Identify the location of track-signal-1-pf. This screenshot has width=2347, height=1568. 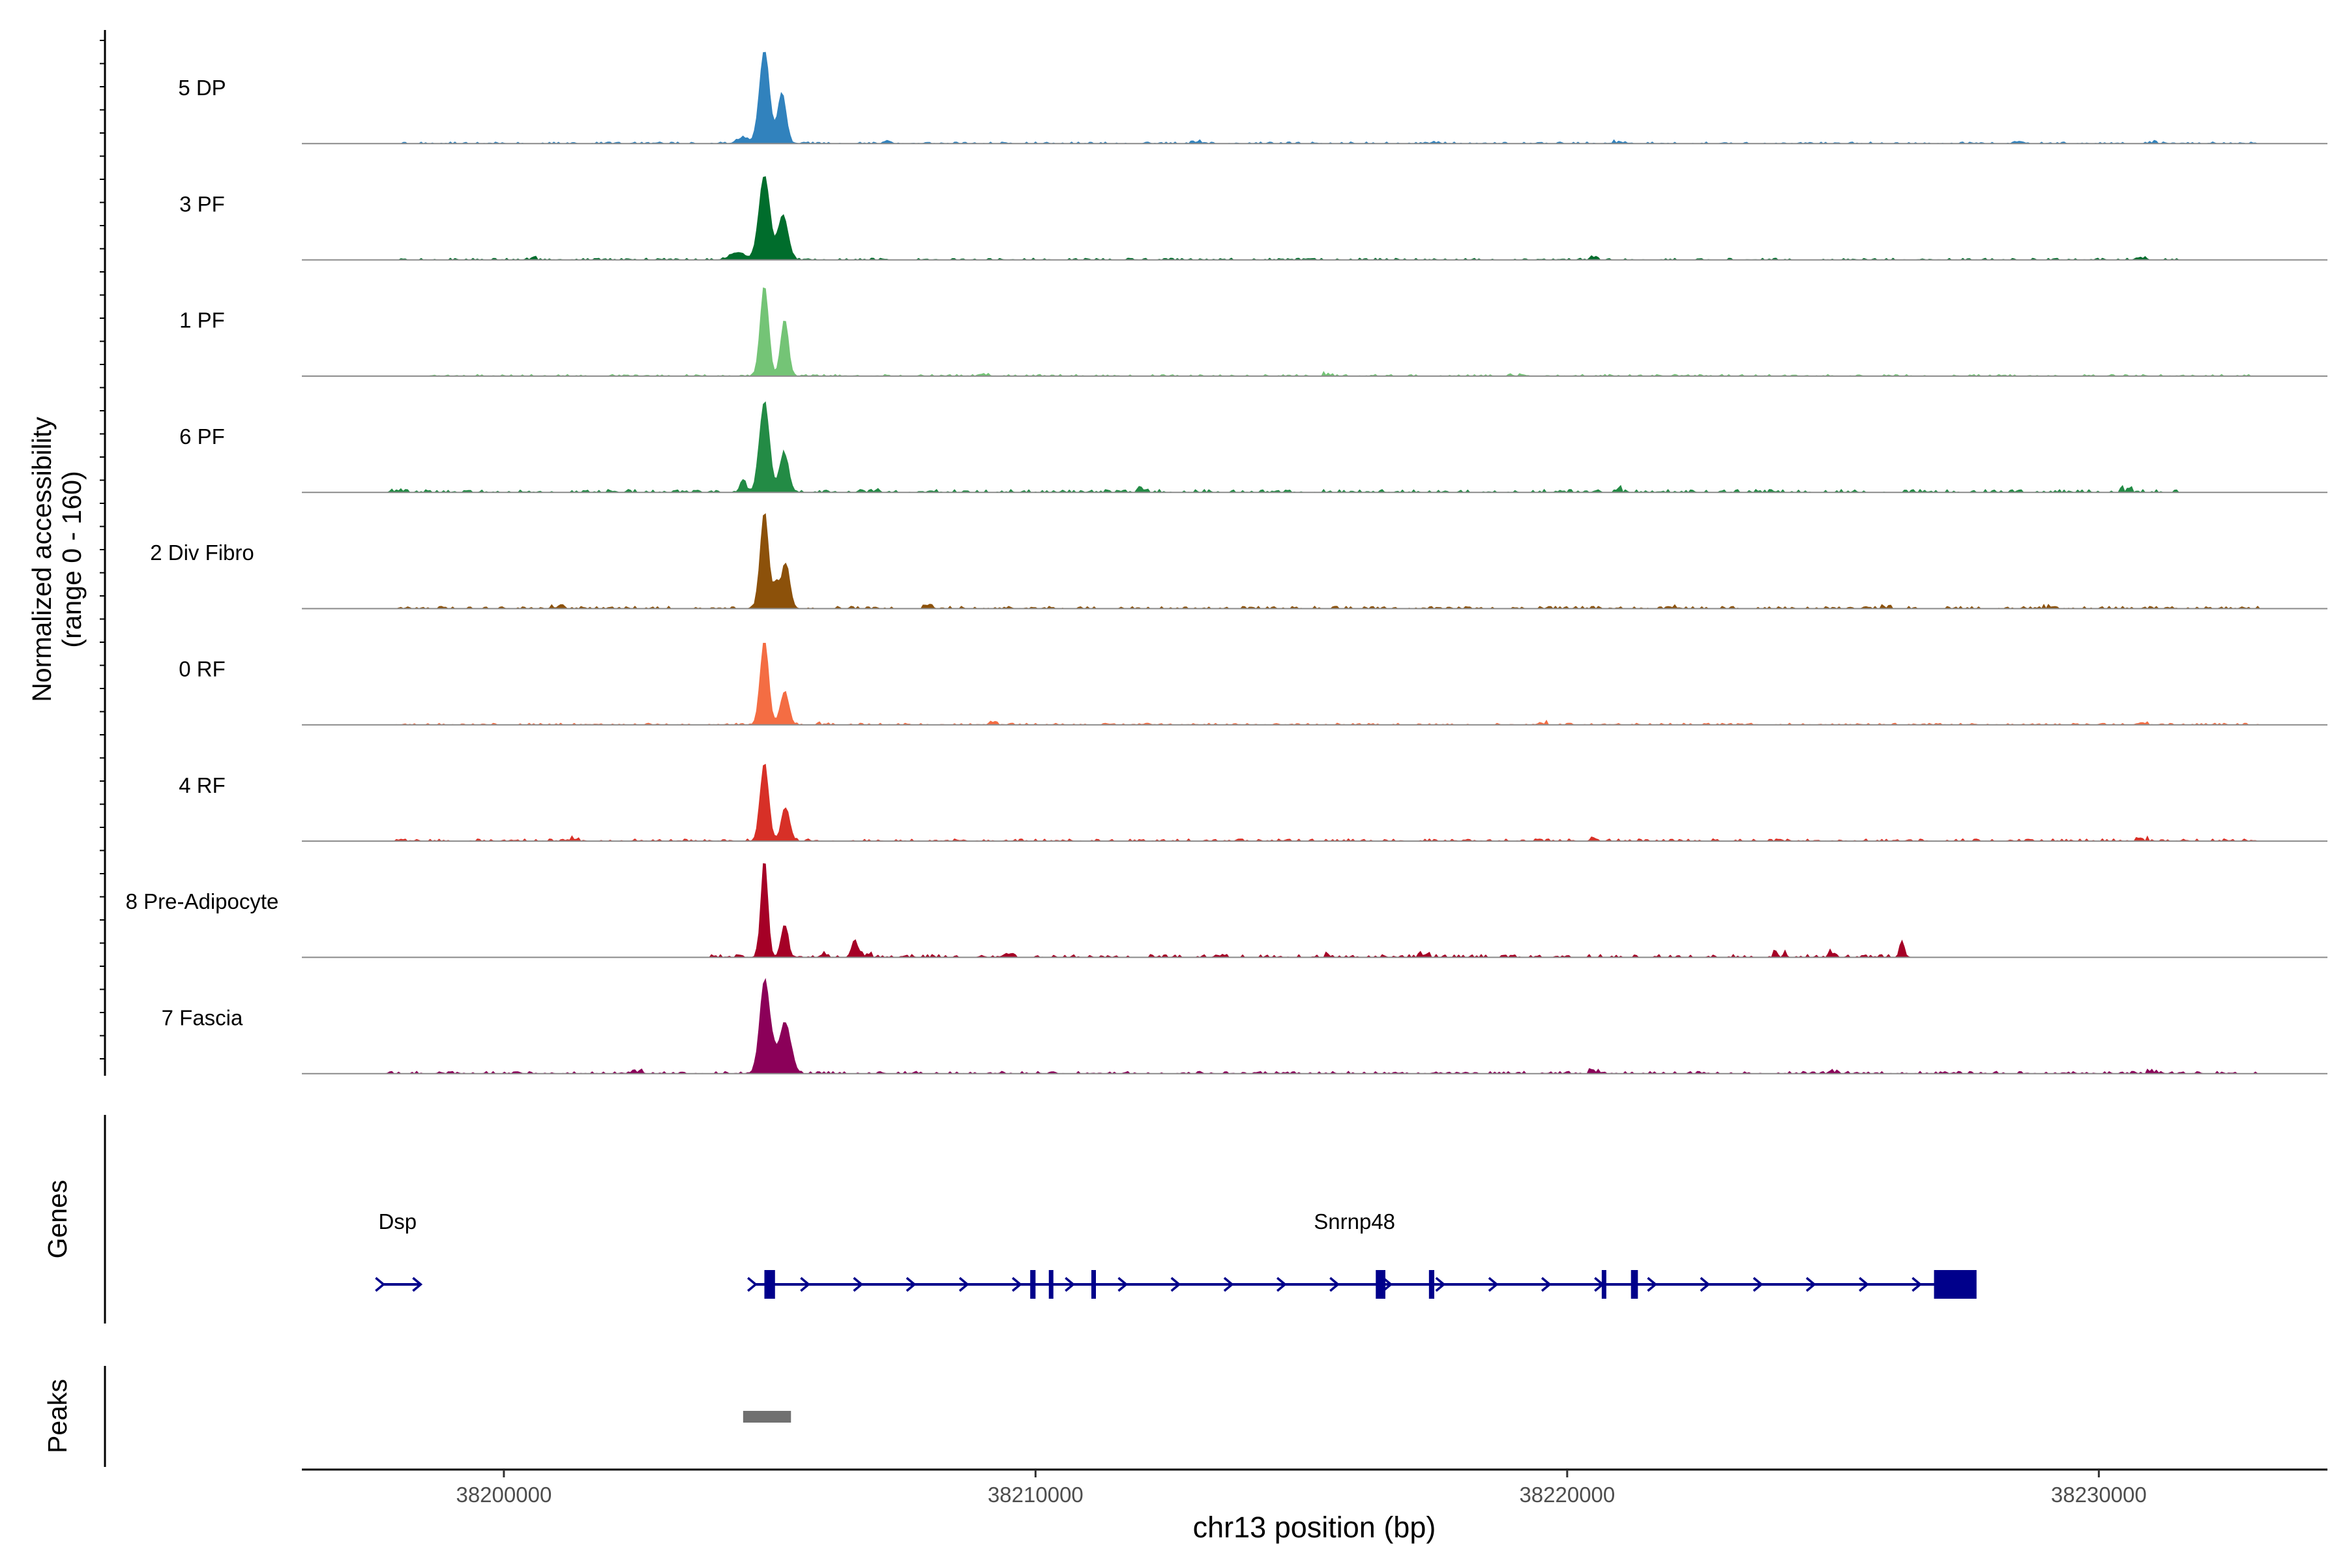
(1314, 332).